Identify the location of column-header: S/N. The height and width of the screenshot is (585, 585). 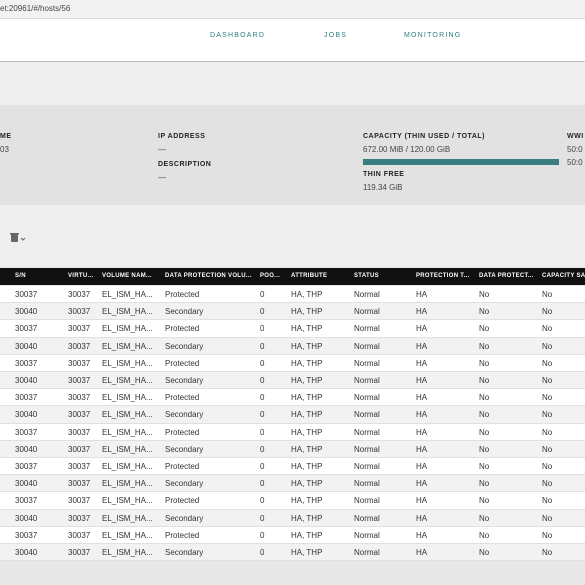
(20, 276).